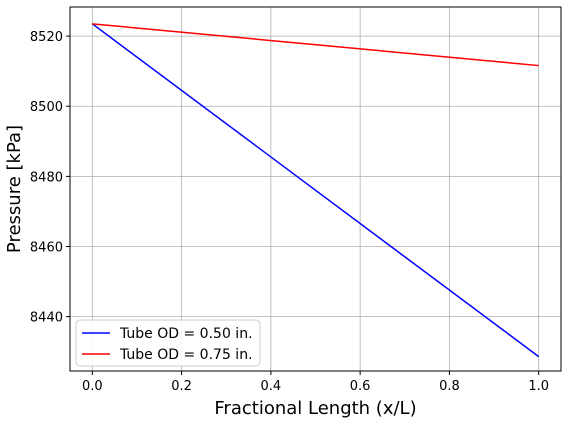 The height and width of the screenshot is (424, 568). I want to click on legend-box, so click(168, 343).